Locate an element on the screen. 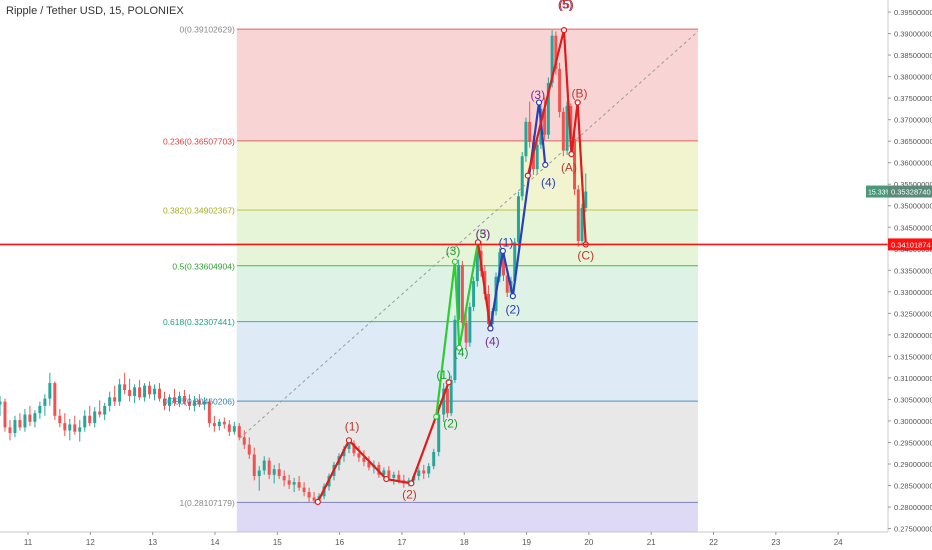  price-tick-label: 0.29000000 is located at coordinates (913, 464).